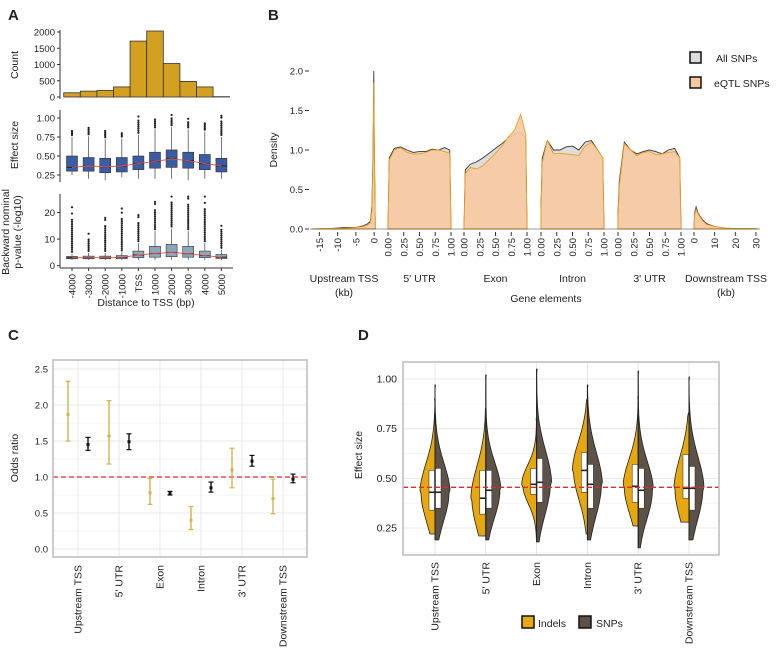 The height and width of the screenshot is (652, 778). Describe the element at coordinates (120, 581) in the screenshot. I see `x-tick-label: 5' UTR` at that location.